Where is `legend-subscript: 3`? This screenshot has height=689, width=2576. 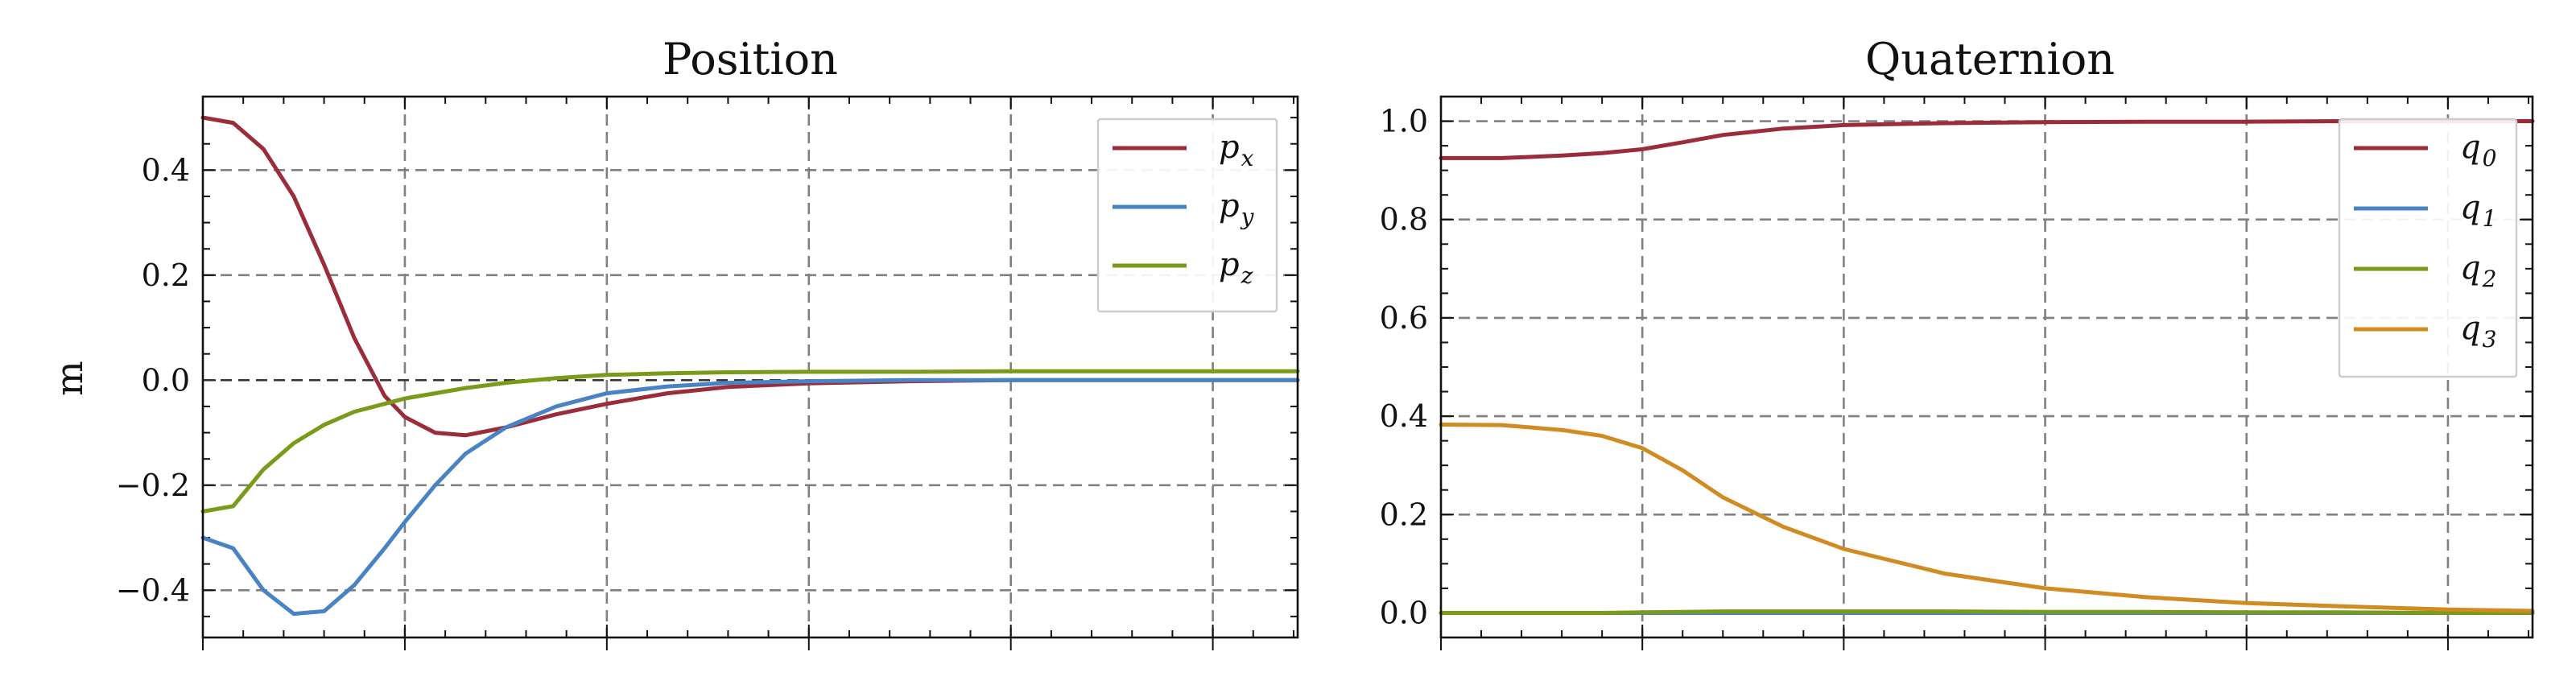
legend-subscript: 3 is located at coordinates (2490, 340).